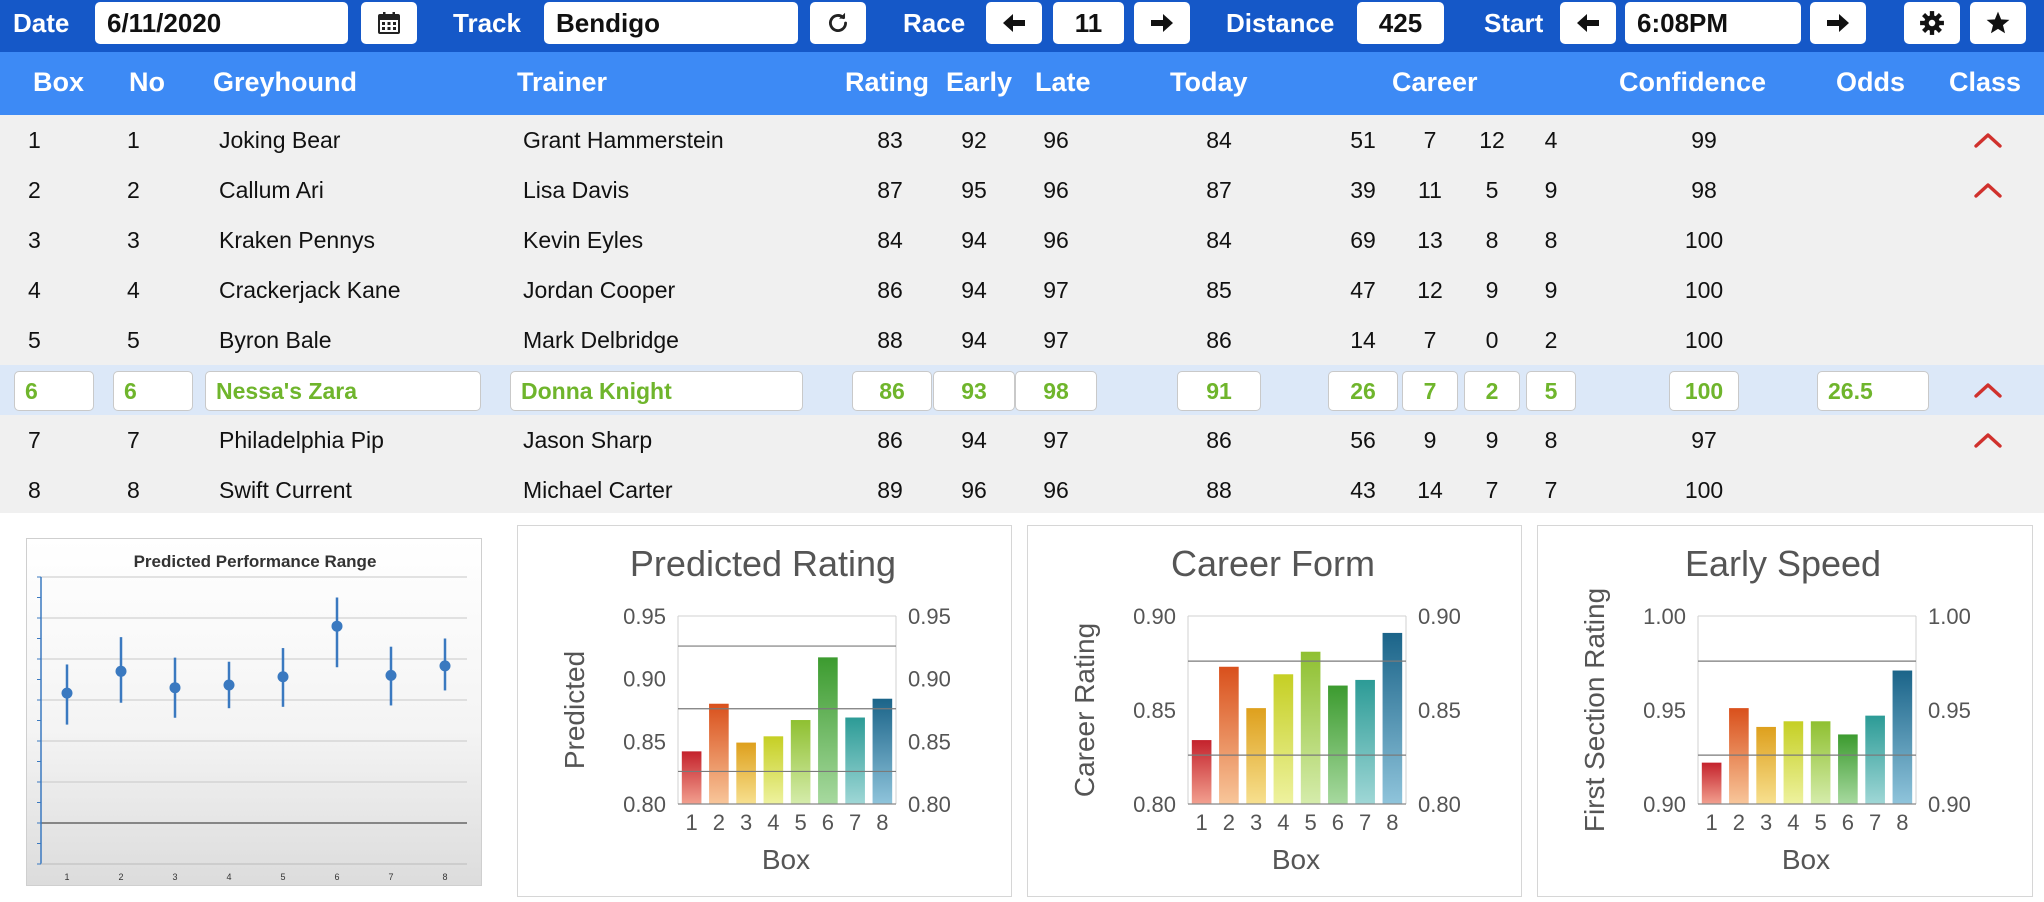 This screenshot has height=902, width=2044. Describe the element at coordinates (1664, 710) in the screenshot. I see `y-tick-label: 0.95` at that location.